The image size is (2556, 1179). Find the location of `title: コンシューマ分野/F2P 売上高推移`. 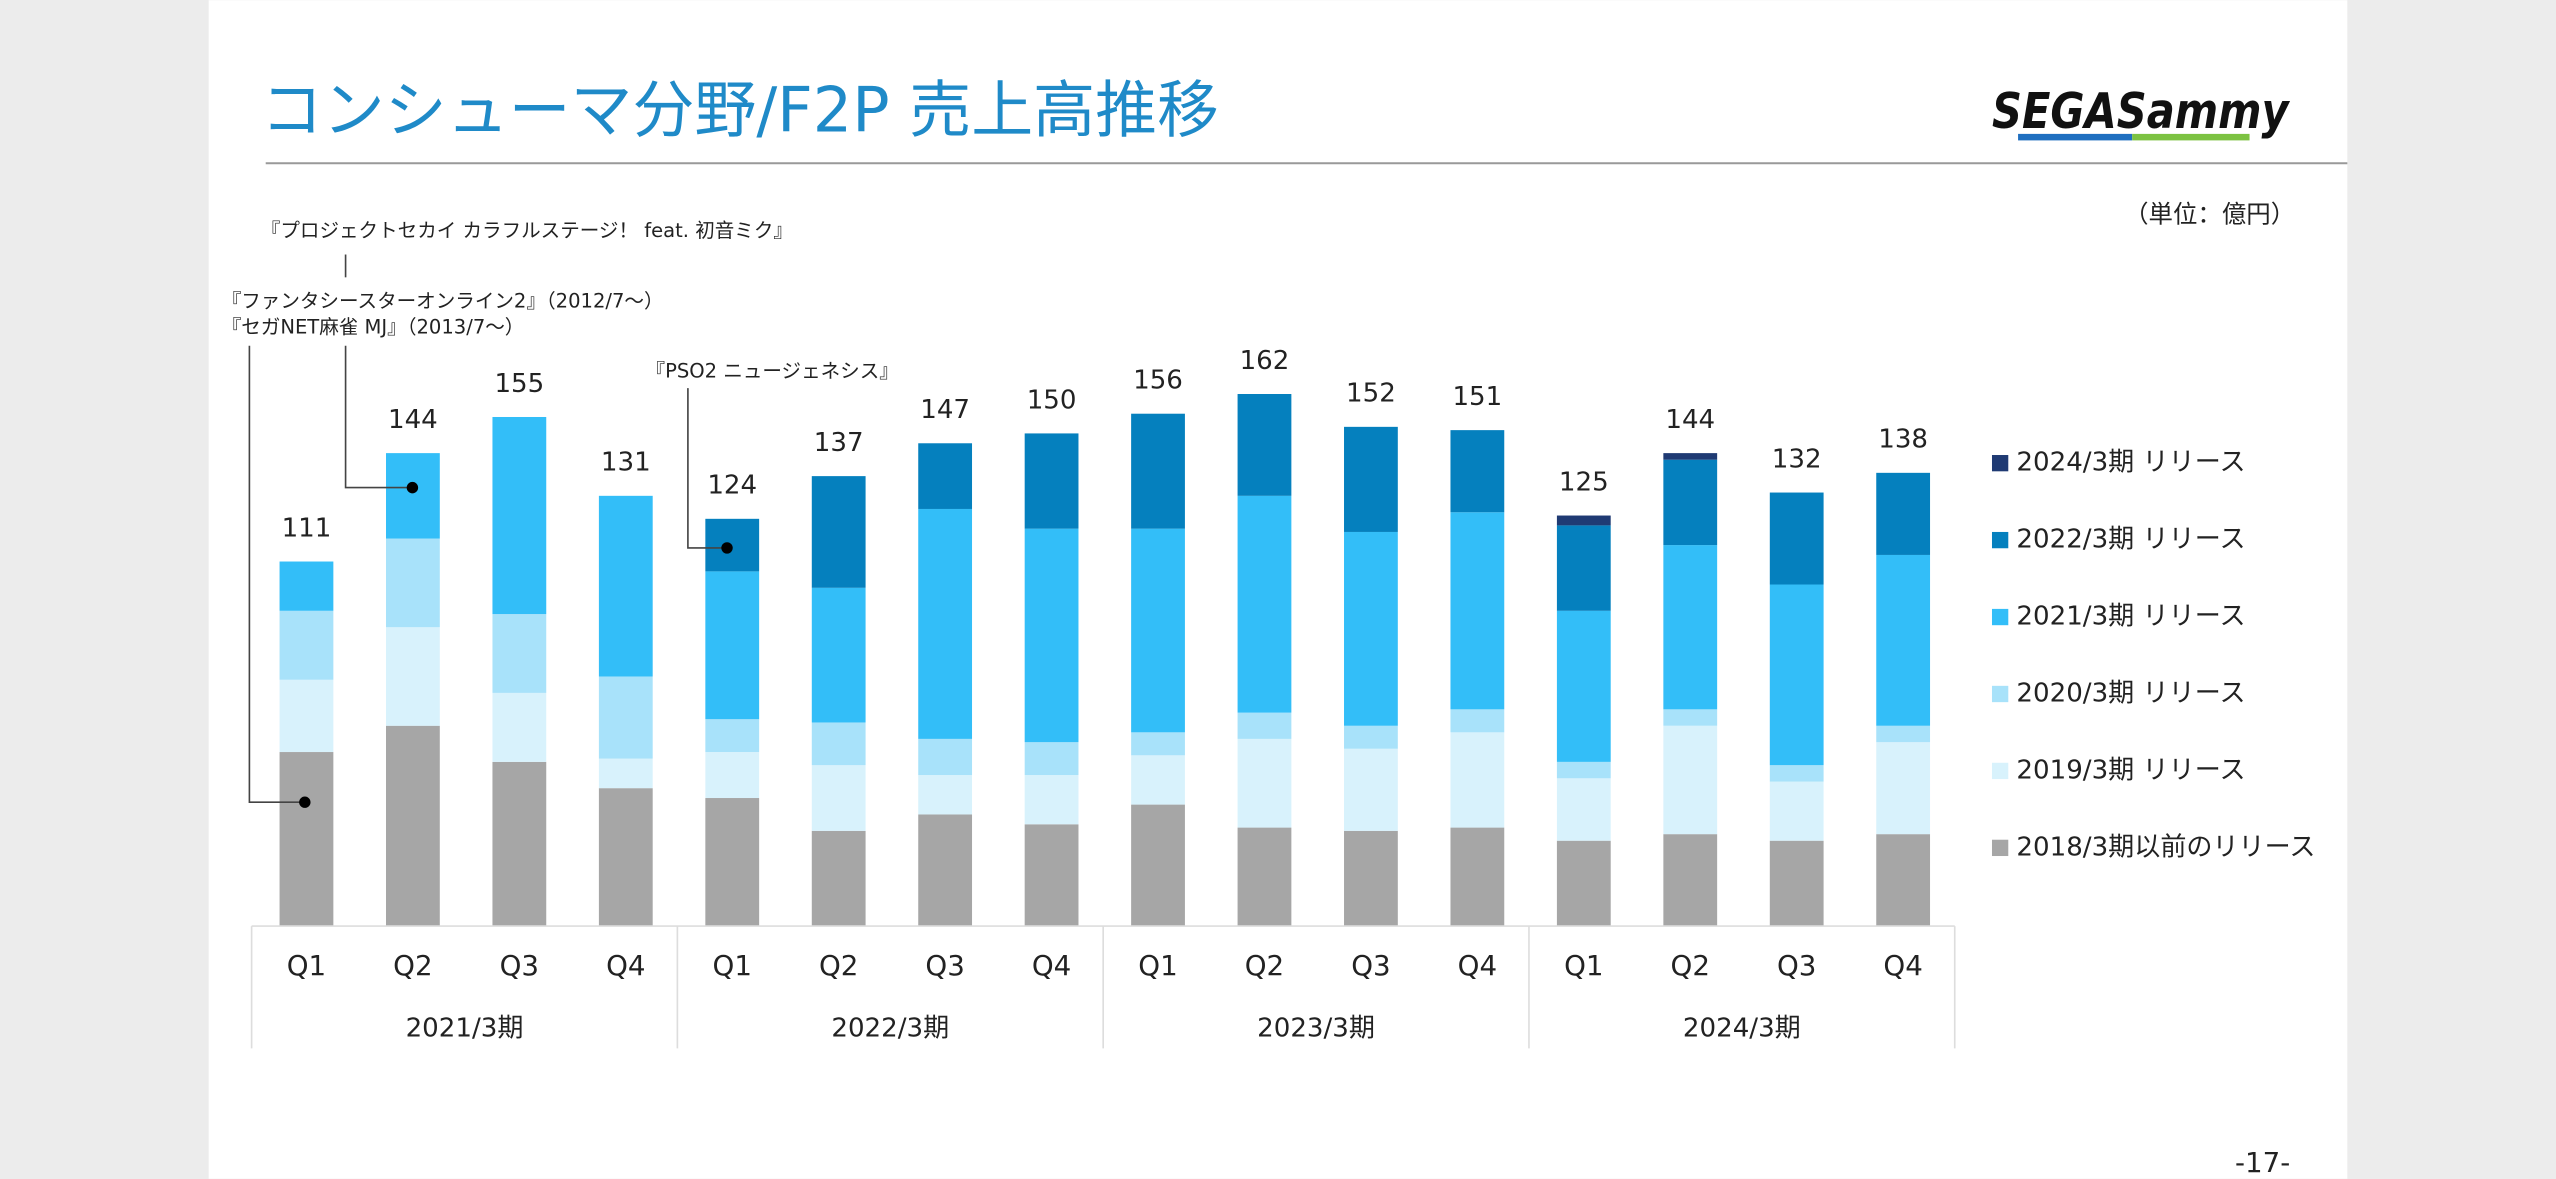

title: コンシューマ分野/F2P 売上高推移 is located at coordinates (740, 110).